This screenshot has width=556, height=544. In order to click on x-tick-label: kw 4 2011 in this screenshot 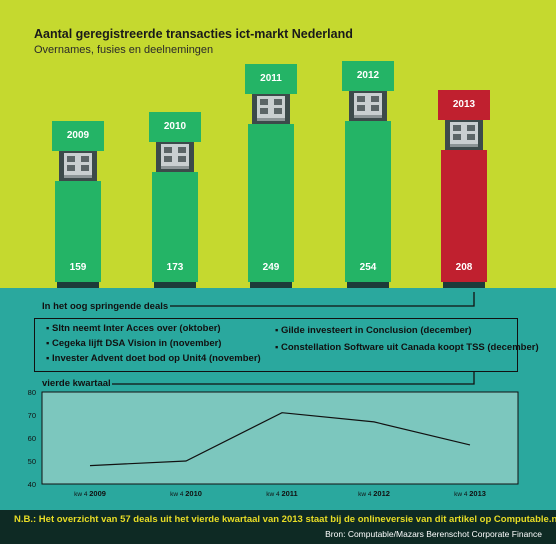, I will do `click(281, 493)`.